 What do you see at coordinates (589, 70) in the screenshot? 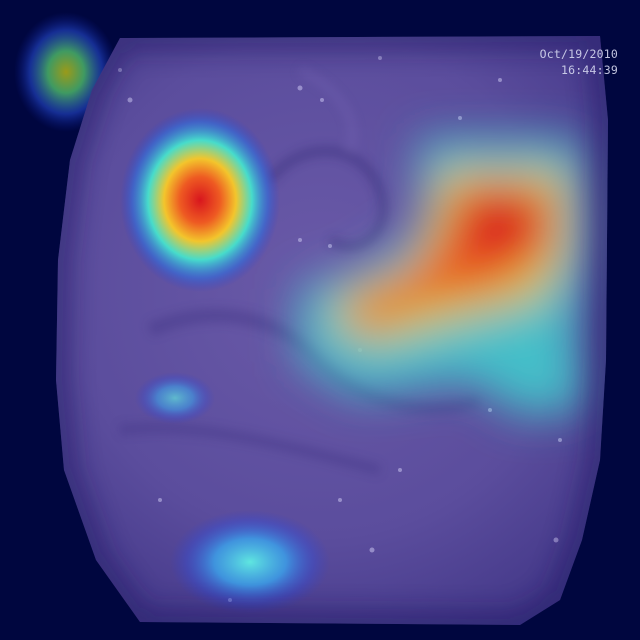
I see `time-label: 16:44:39` at bounding box center [589, 70].